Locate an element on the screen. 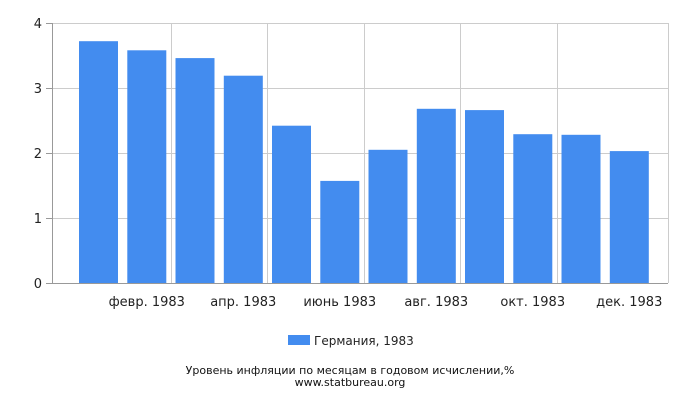 The image size is (700, 400). x-tick-label: дек. 1983 is located at coordinates (629, 302).